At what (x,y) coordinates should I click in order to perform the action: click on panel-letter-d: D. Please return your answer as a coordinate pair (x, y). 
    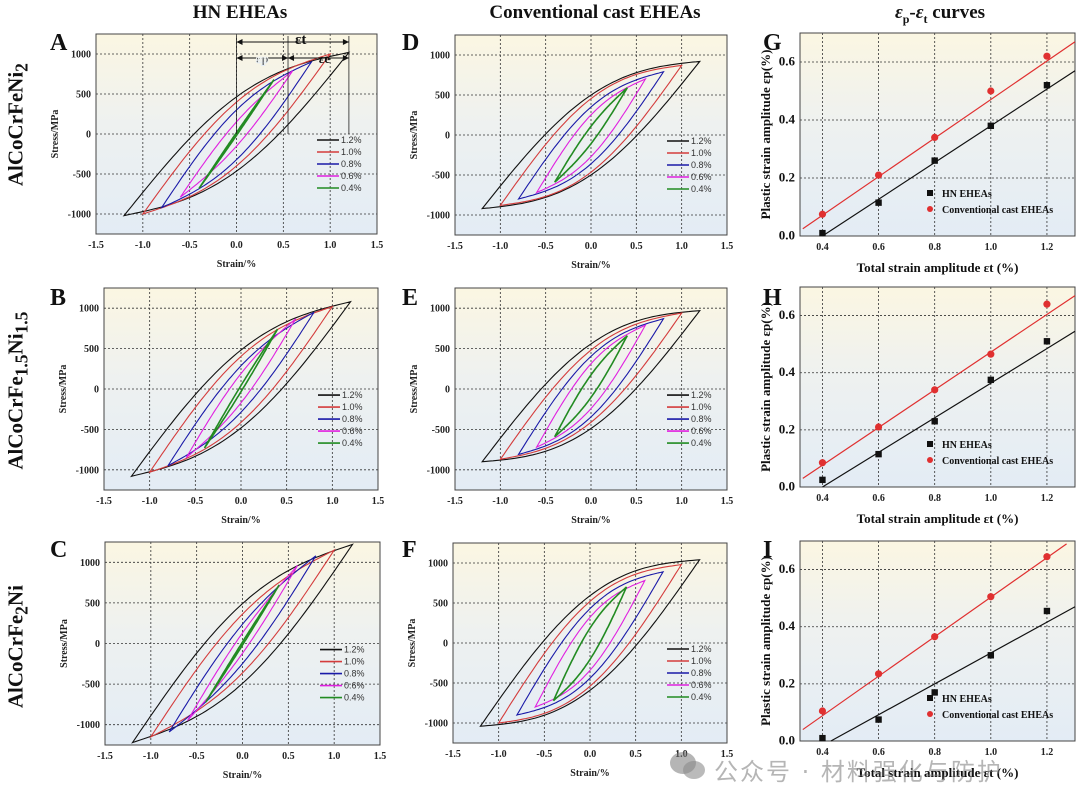
    Looking at the image, I should click on (411, 43).